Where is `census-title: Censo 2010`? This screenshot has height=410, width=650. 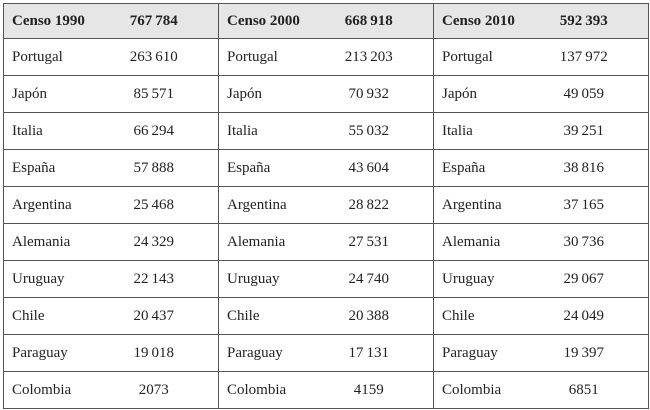
census-title: Censo 2010 is located at coordinates (489, 21).